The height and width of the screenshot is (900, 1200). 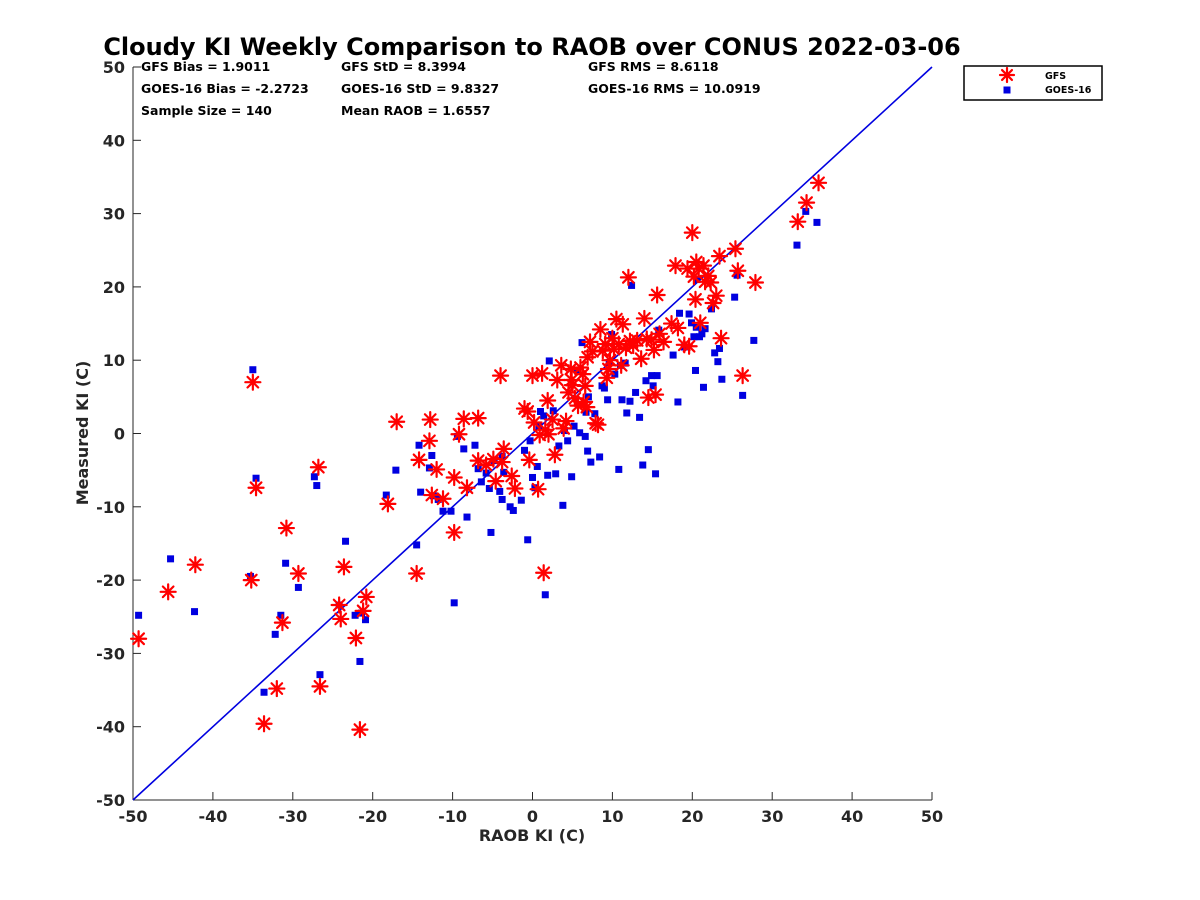 What do you see at coordinates (114, 287) in the screenshot?
I see `y-tick-label: 20` at bounding box center [114, 287].